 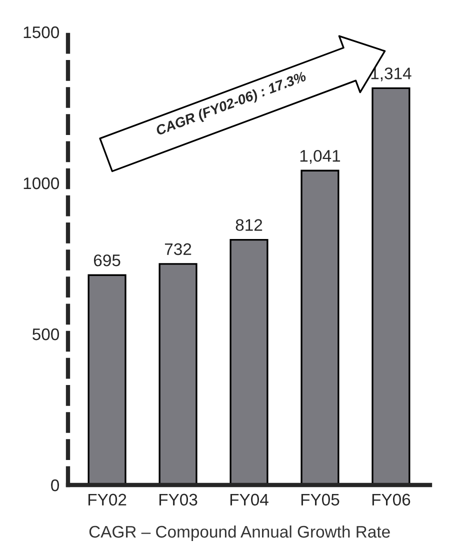 I want to click on data-label: 695, so click(x=107, y=260).